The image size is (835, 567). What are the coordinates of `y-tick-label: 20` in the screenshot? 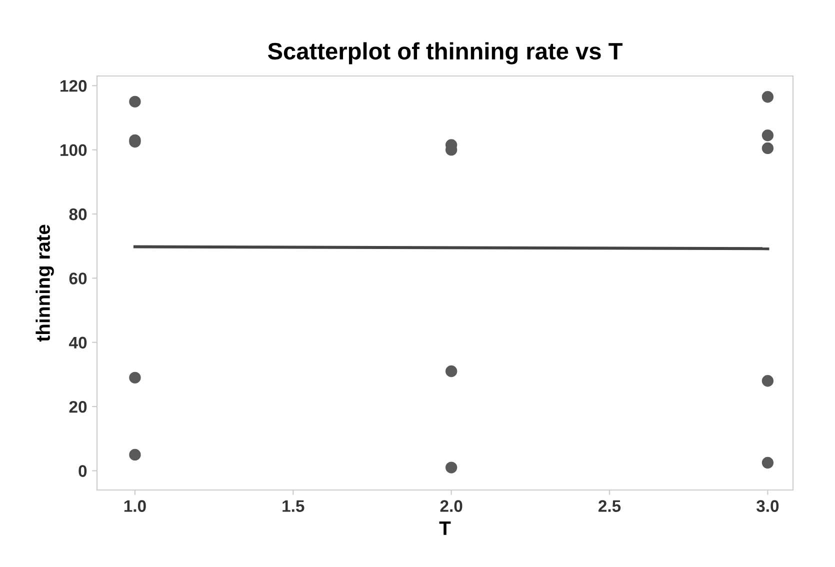 It's located at (78, 406).